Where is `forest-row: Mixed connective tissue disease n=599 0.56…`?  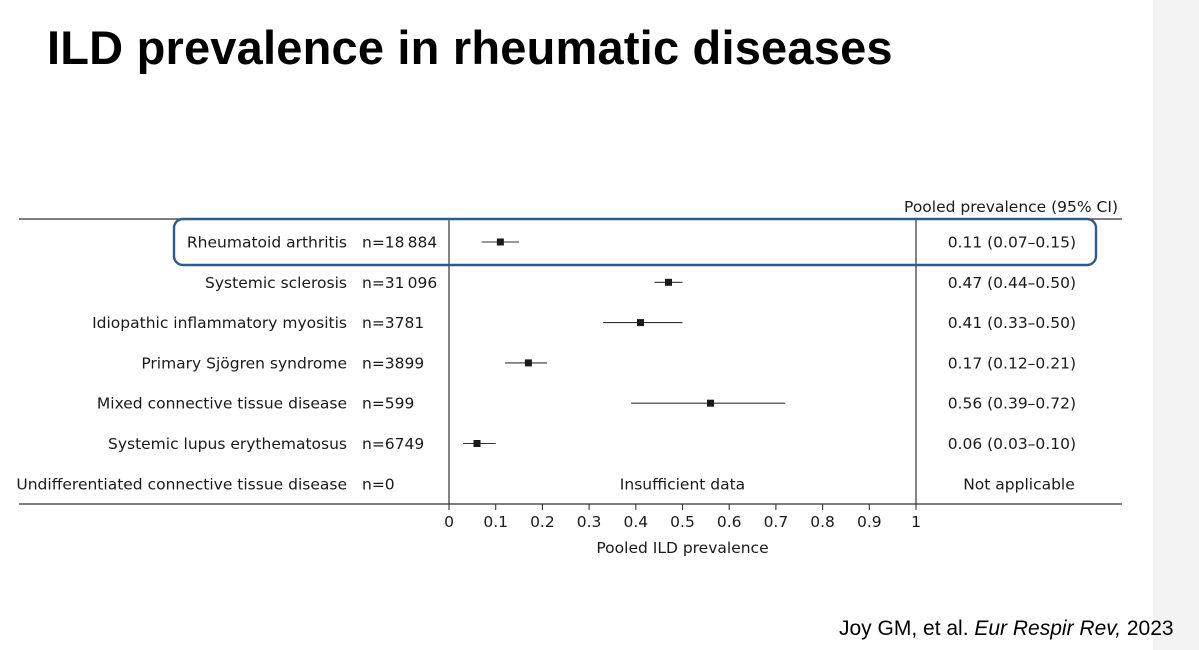 forest-row: Mixed connective tissue disease n=599 0.56… is located at coordinates (586, 404).